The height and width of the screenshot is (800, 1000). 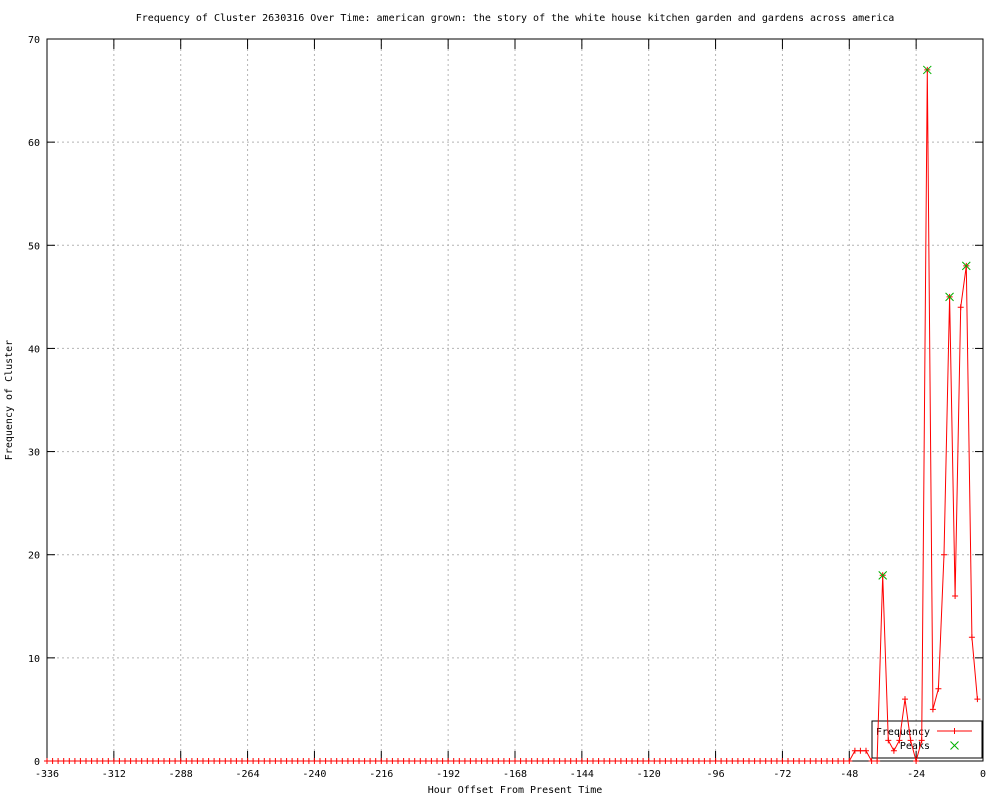 I want to click on x-tick-label: -24, so click(x=916, y=774).